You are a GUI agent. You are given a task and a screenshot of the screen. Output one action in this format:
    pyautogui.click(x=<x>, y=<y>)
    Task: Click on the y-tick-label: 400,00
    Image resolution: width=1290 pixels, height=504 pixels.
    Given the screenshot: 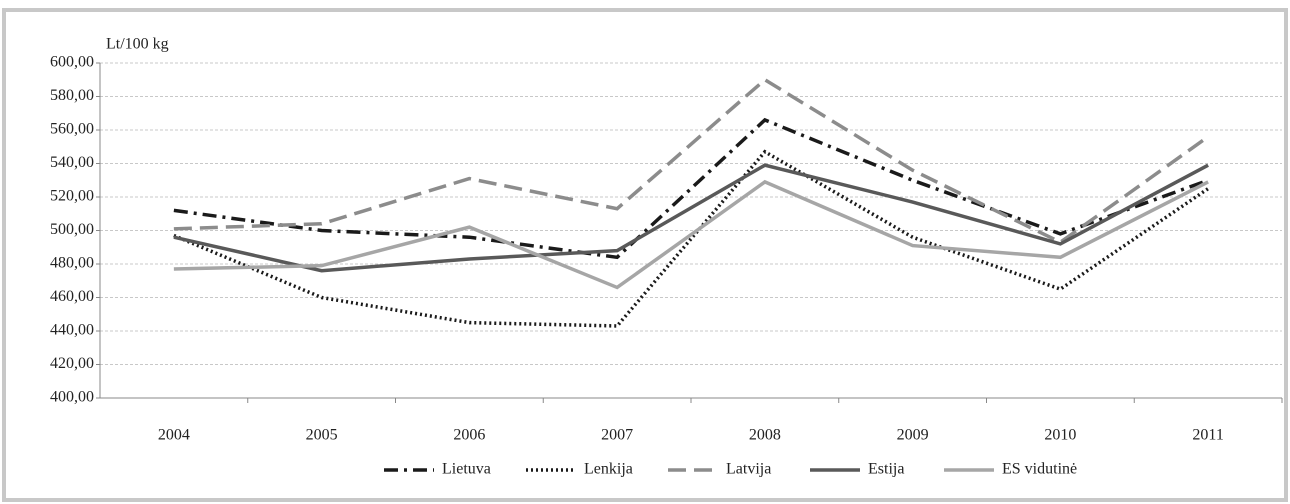 What is the action you would take?
    pyautogui.click(x=72, y=397)
    